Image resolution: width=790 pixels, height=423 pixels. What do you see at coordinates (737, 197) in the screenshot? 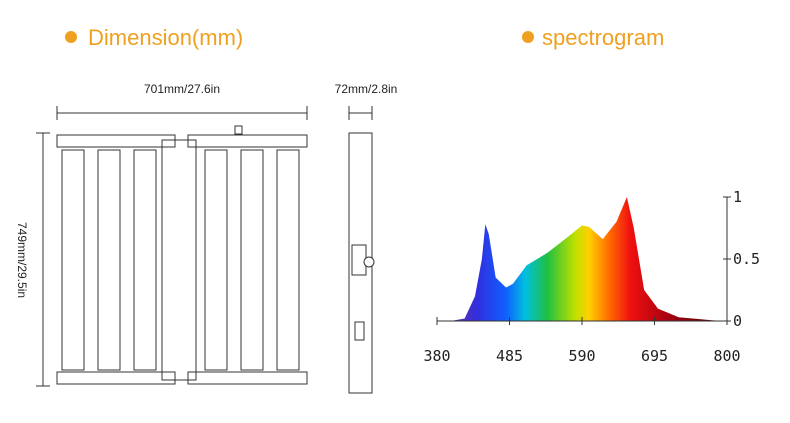
I see `y-tick-label: 1` at bounding box center [737, 197].